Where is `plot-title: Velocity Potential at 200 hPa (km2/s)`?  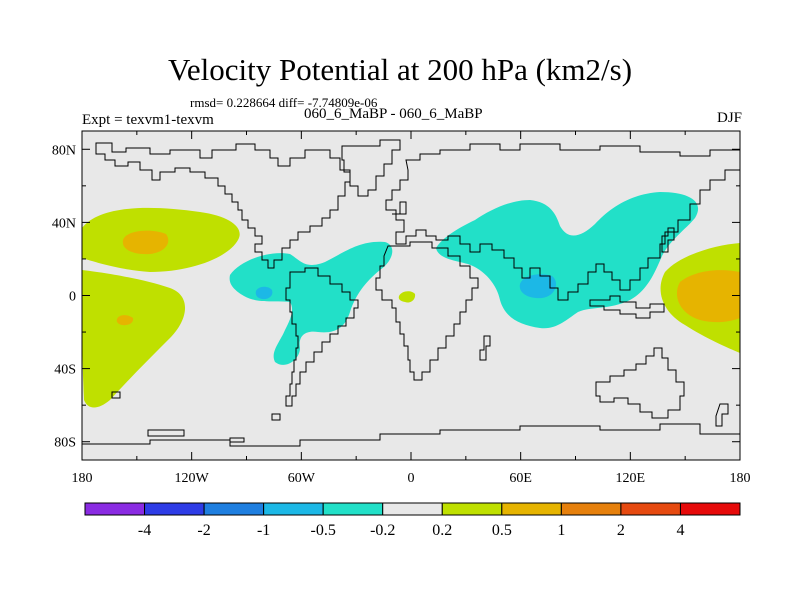
plot-title: Velocity Potential at 200 hPa (km2/s) is located at coordinates (400, 69).